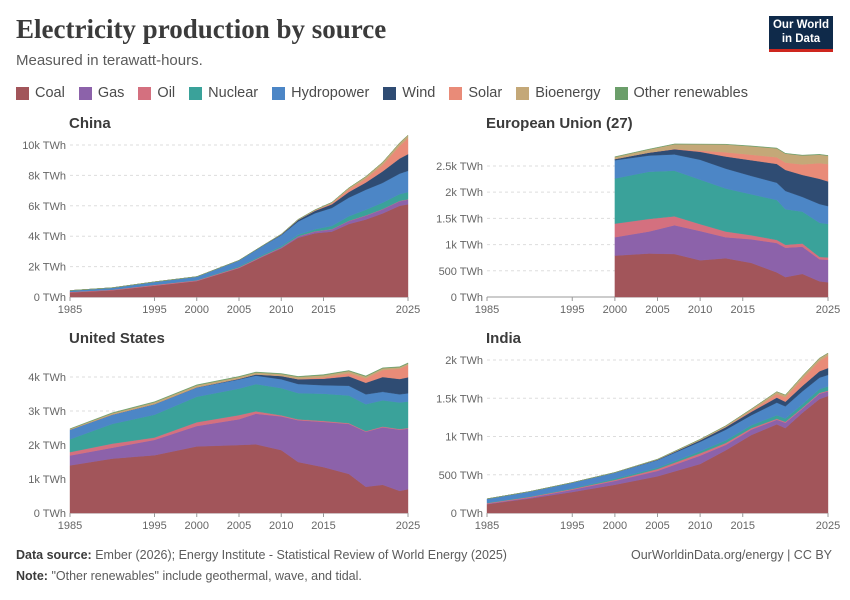  What do you see at coordinates (32, 576) in the screenshot?
I see `note-label: Note:` at bounding box center [32, 576].